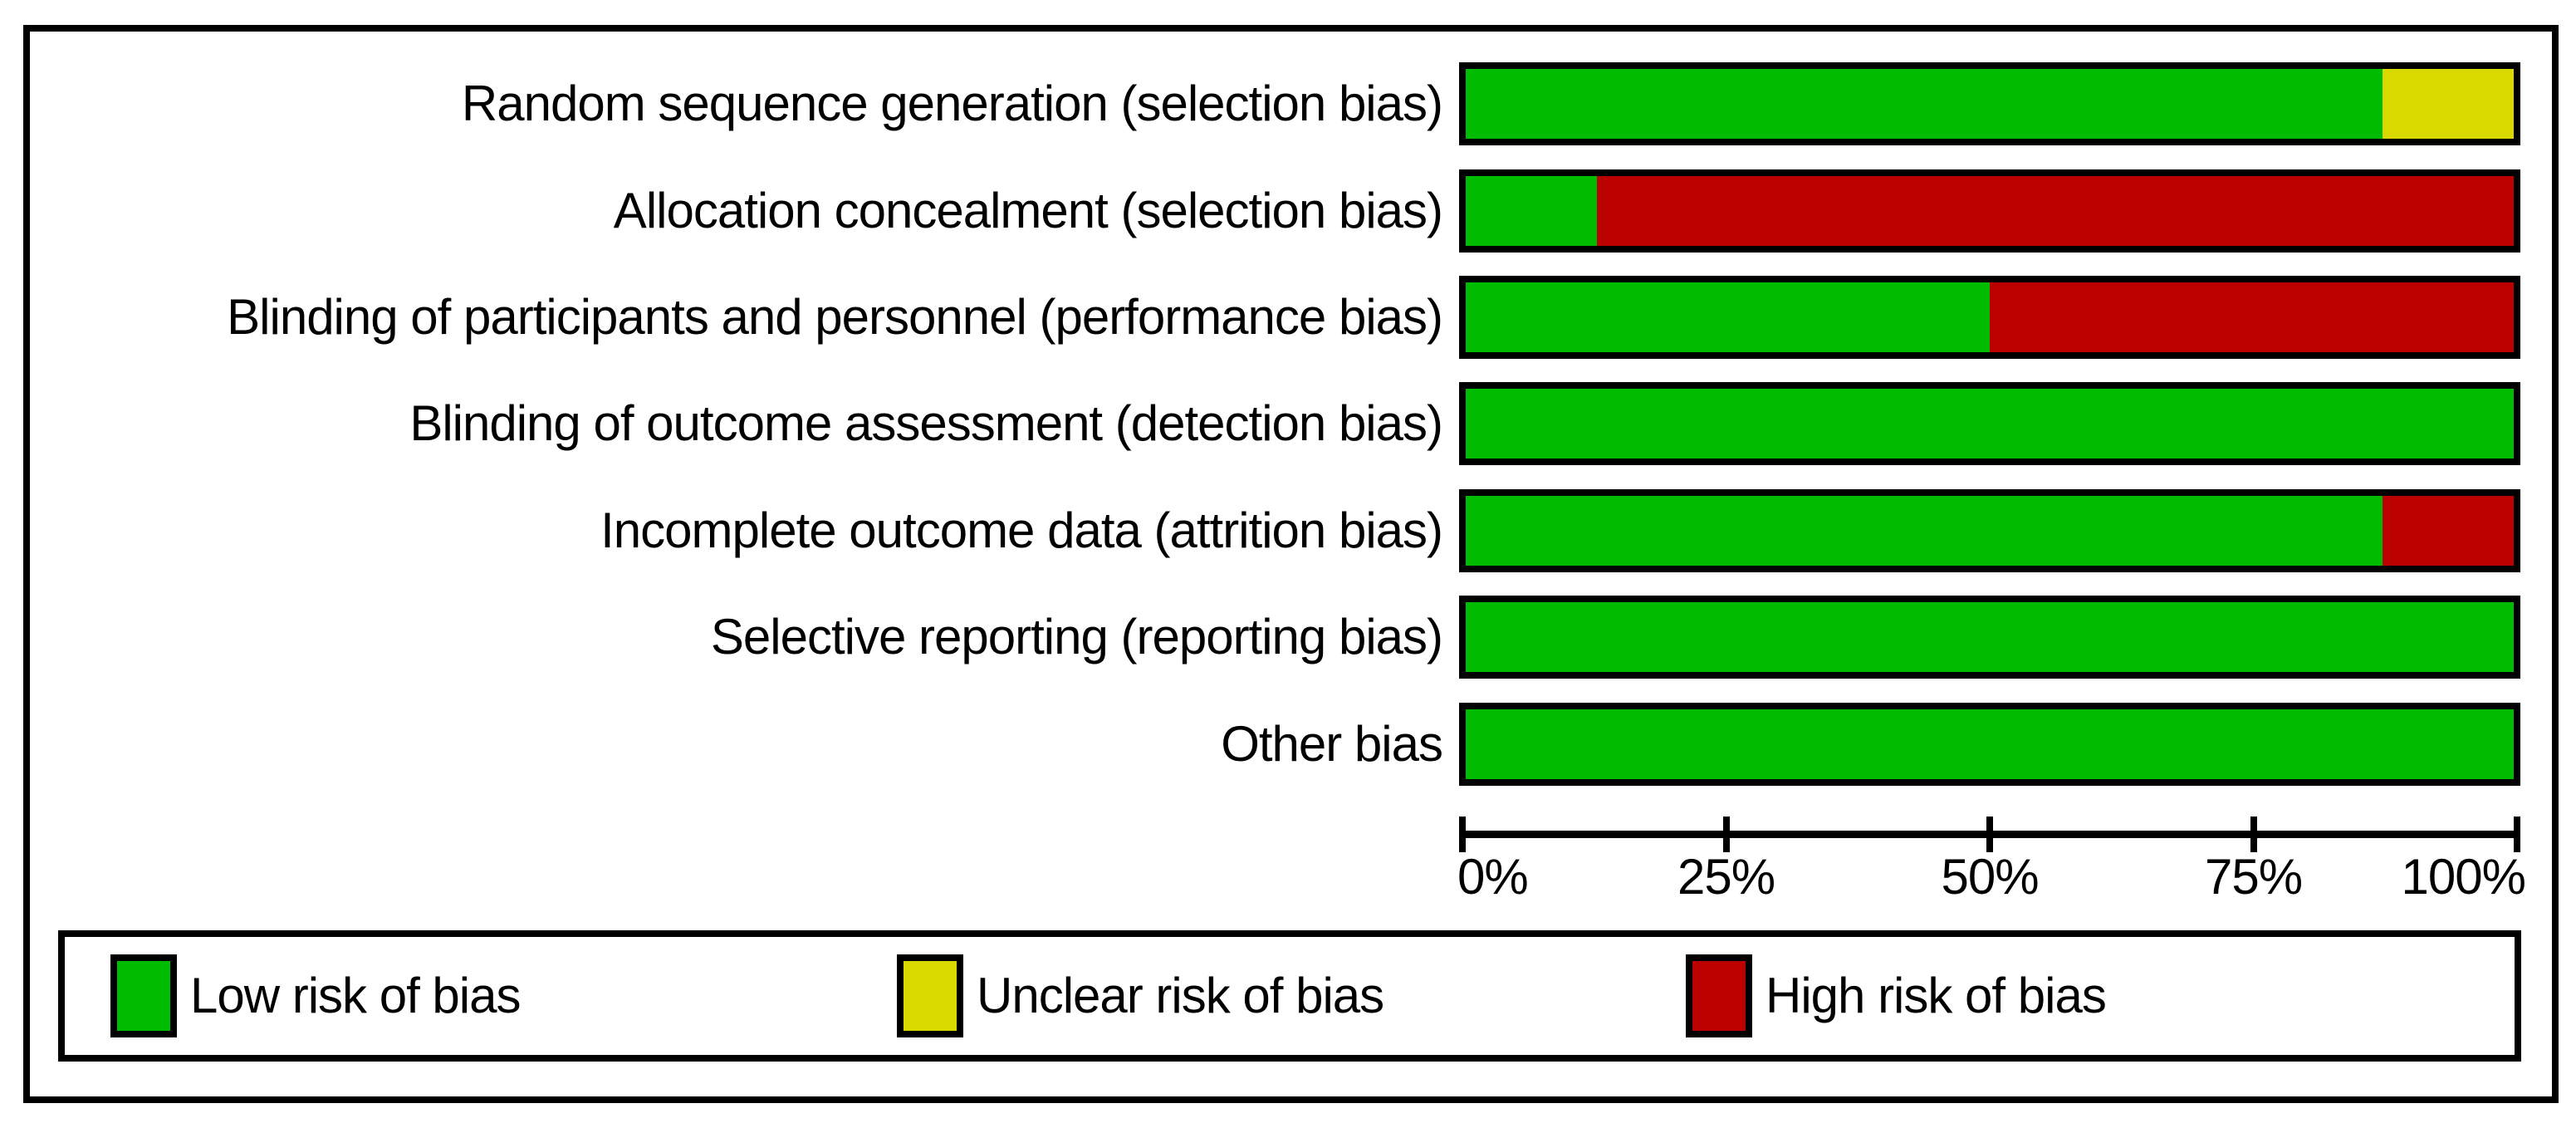 Image resolution: width=2576 pixels, height=1128 pixels. I want to click on legend-item: High risk of bias, so click(1897, 996).